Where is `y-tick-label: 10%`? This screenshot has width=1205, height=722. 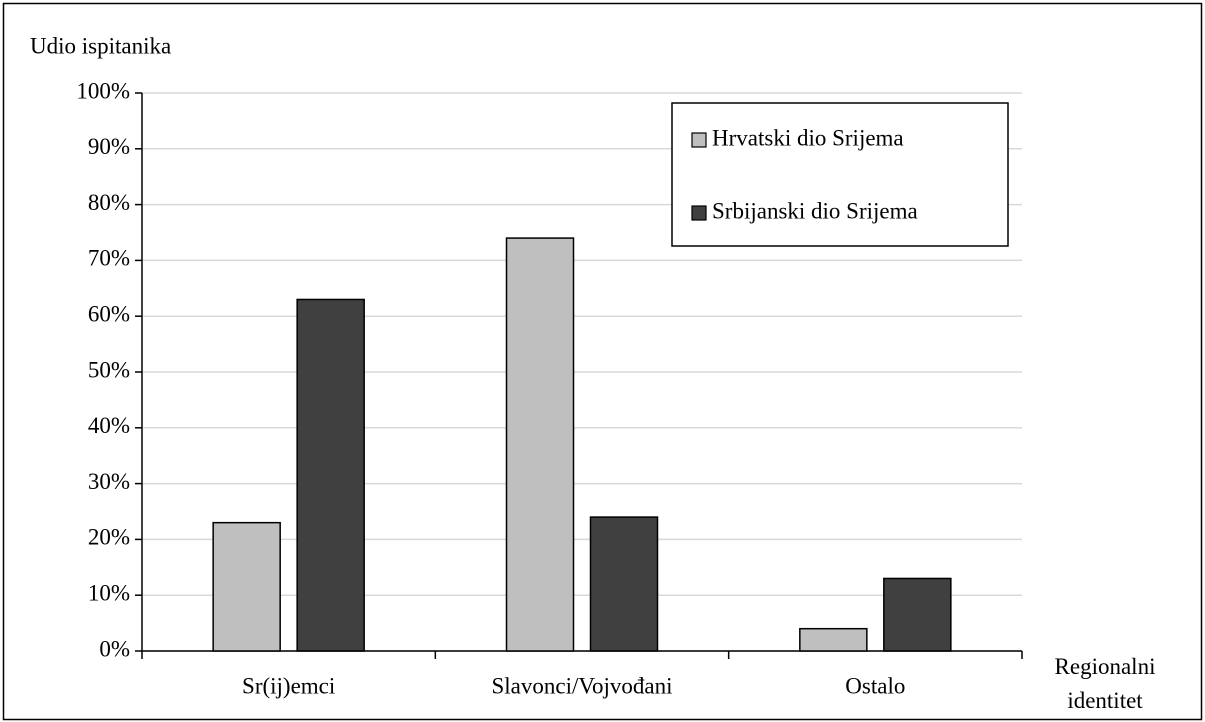 y-tick-label: 10% is located at coordinates (109, 592).